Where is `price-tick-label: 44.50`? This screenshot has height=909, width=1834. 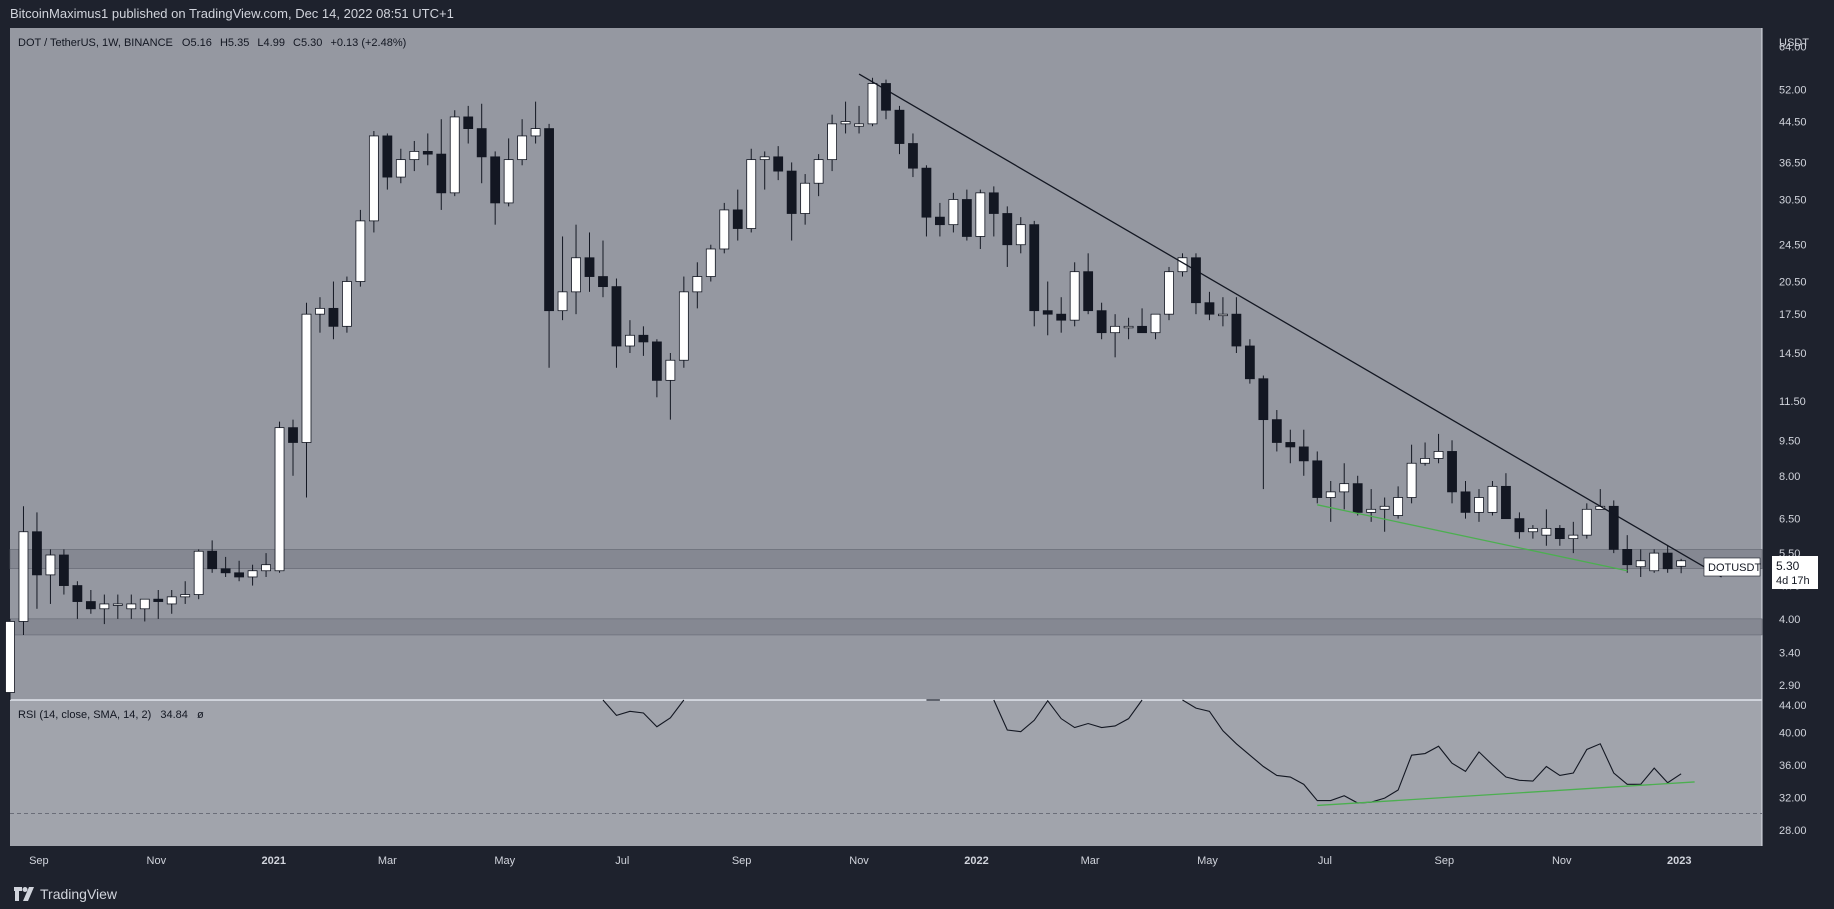 price-tick-label: 44.50 is located at coordinates (1793, 123).